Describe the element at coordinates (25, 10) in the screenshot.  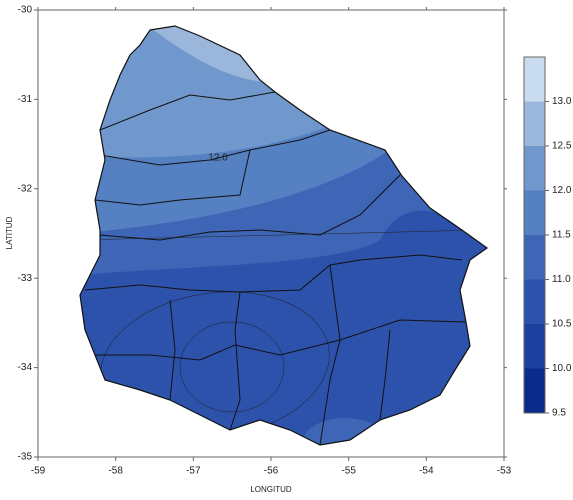
I see `y-tick-label: -30` at that location.